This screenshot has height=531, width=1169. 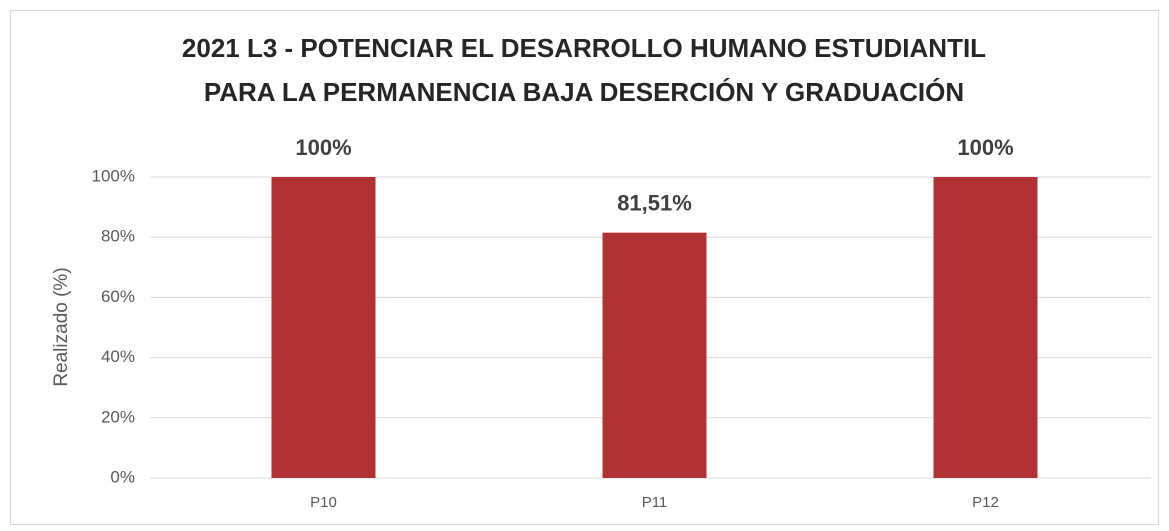 What do you see at coordinates (323, 502) in the screenshot?
I see `x-tick-label: P10` at bounding box center [323, 502].